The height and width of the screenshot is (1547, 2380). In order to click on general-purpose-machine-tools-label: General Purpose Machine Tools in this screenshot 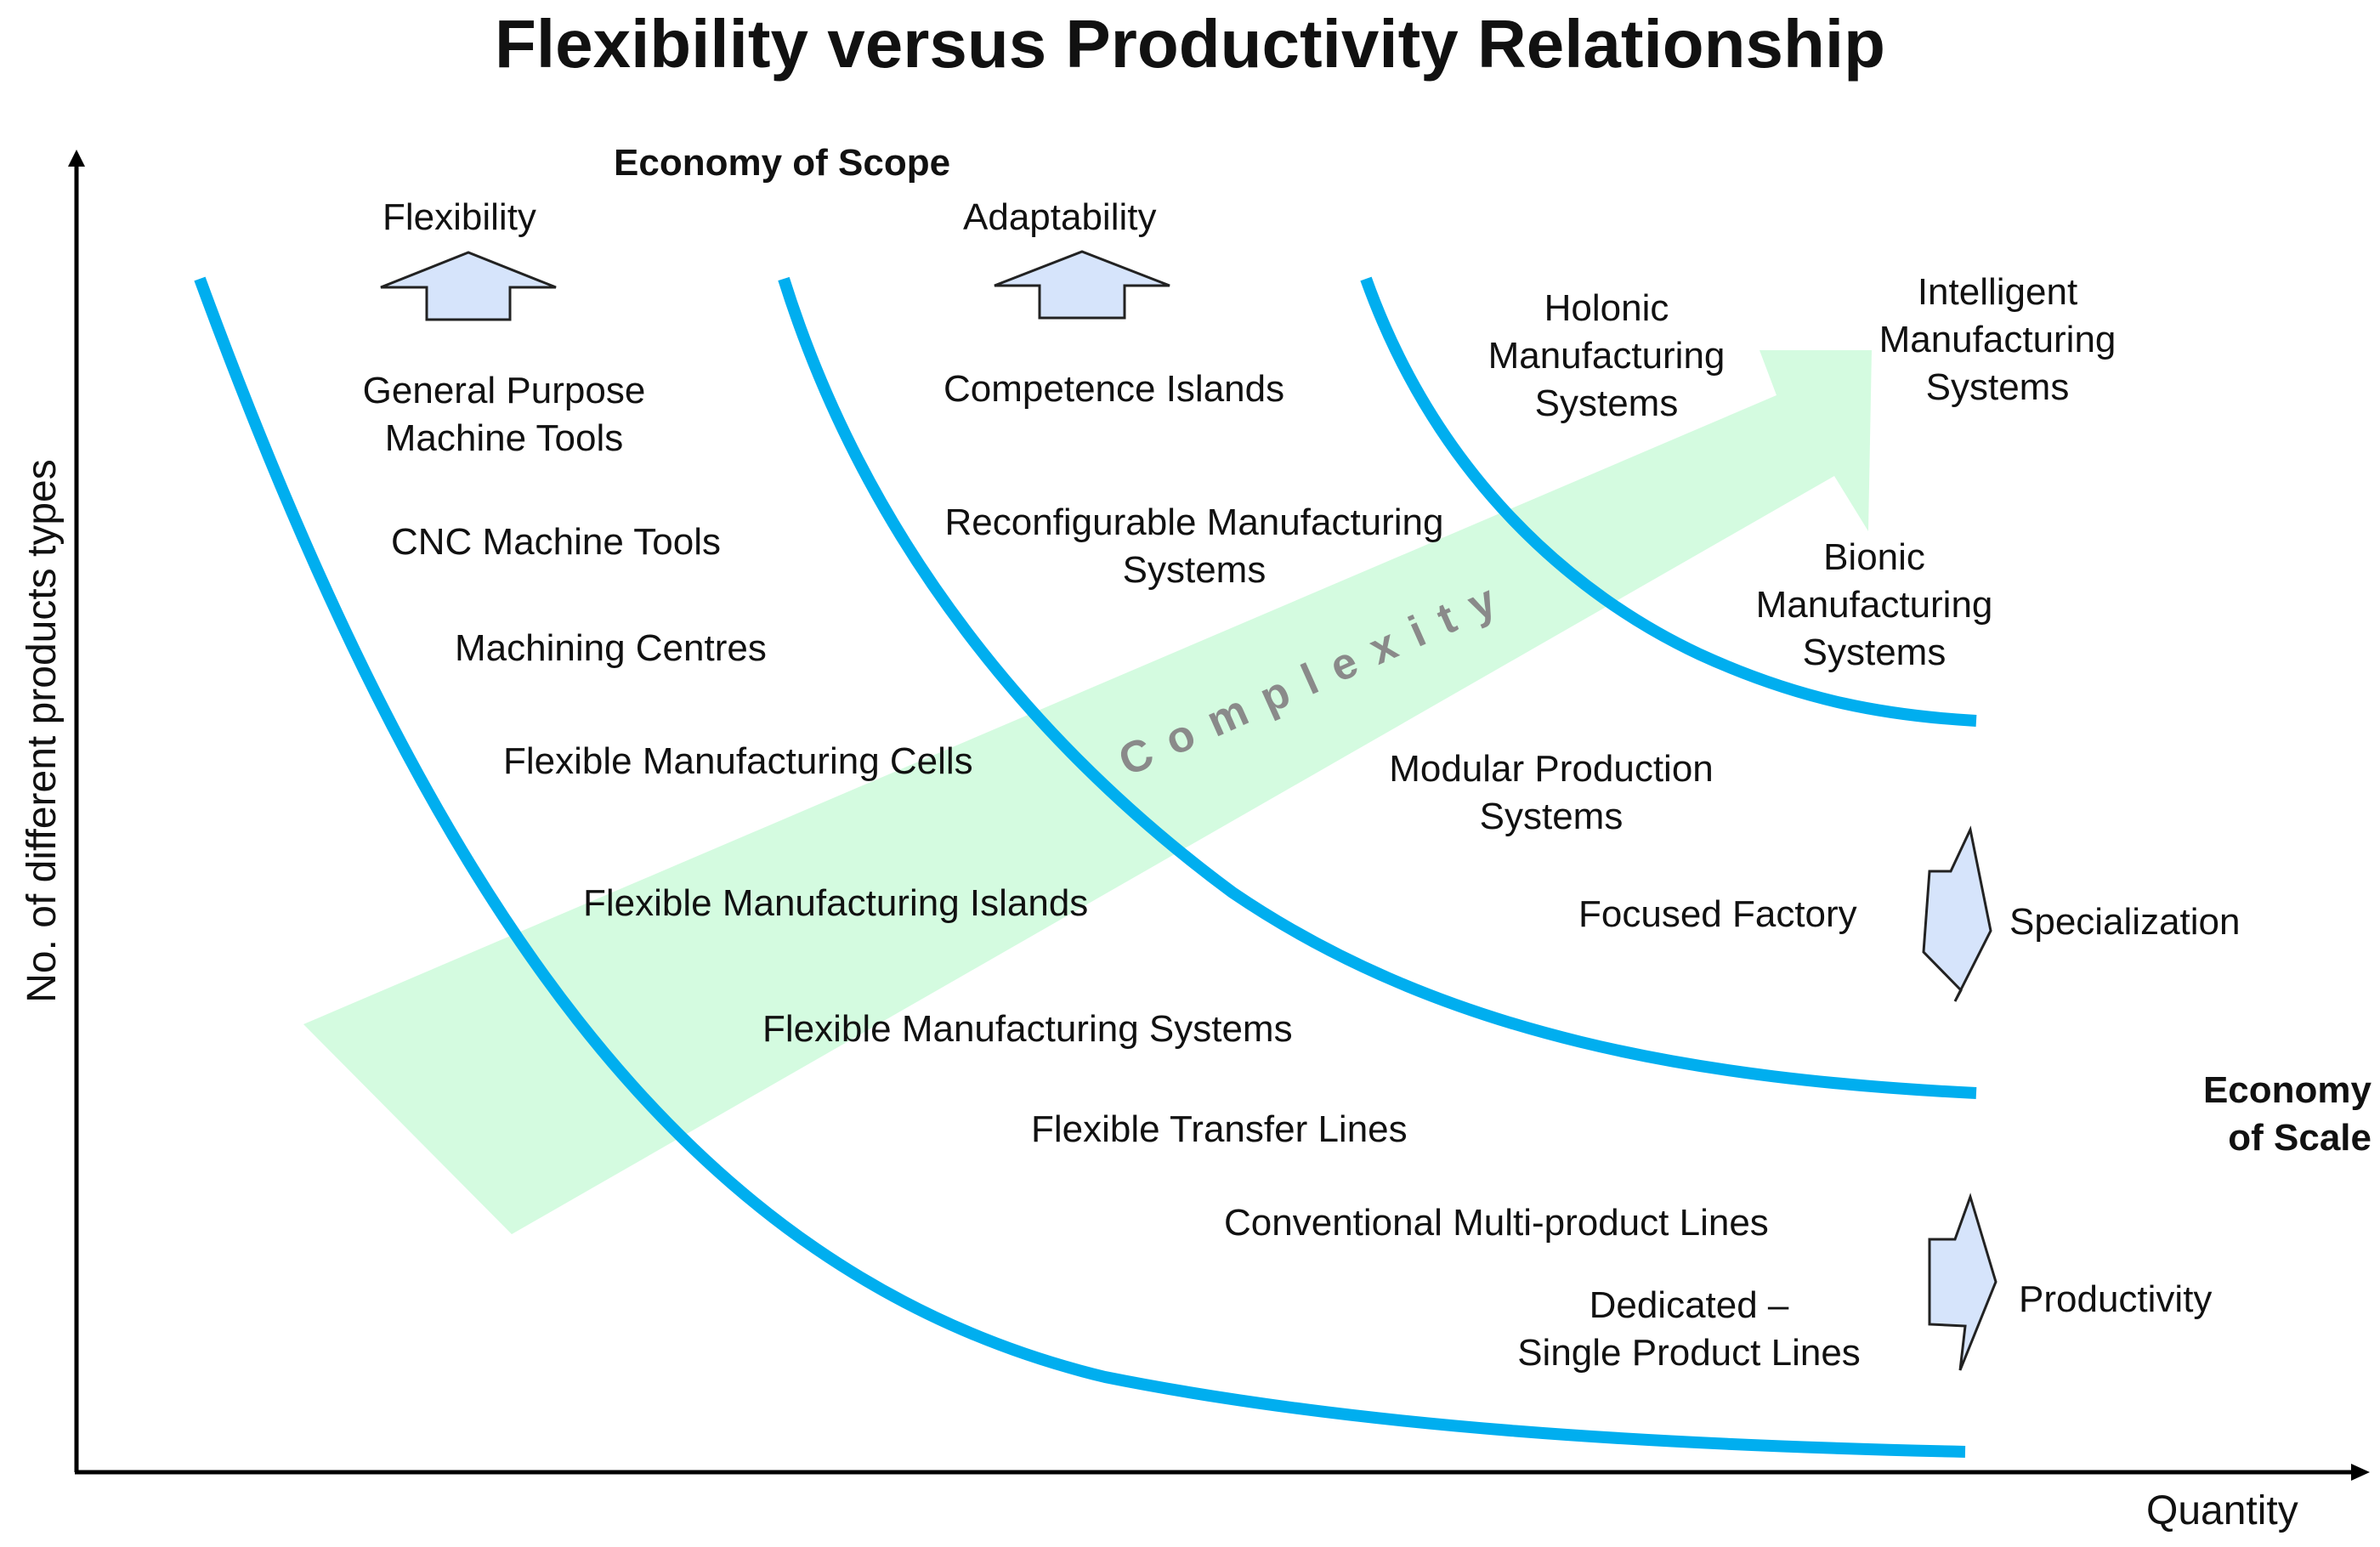, I will do `click(504, 414)`.